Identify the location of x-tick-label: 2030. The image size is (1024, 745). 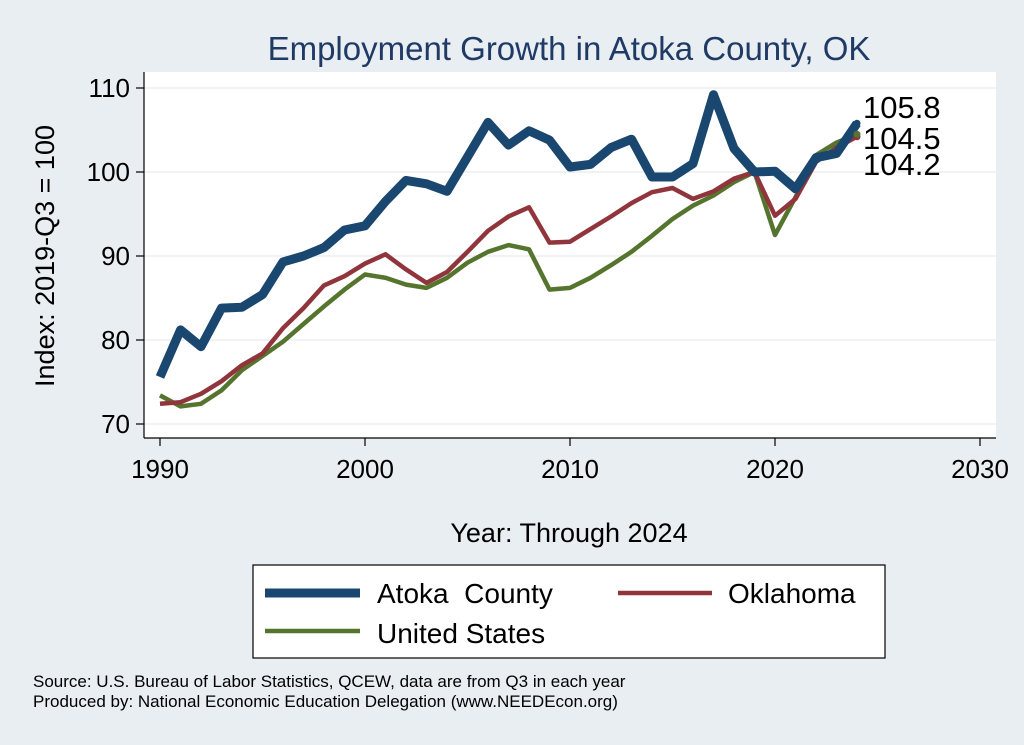
(980, 469).